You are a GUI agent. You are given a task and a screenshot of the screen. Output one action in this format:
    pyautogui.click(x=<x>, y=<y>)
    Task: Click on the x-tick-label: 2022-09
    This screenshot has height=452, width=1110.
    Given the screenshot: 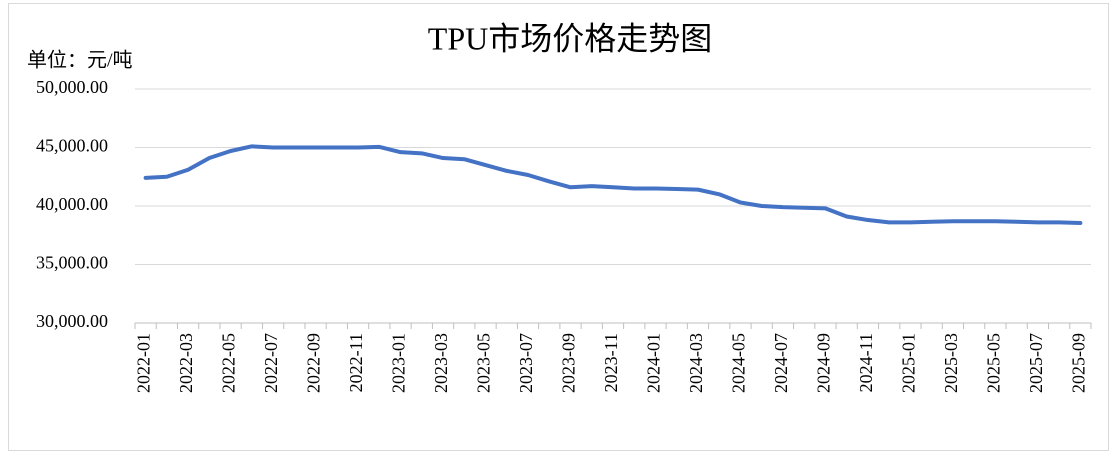 What is the action you would take?
    pyautogui.click(x=314, y=363)
    